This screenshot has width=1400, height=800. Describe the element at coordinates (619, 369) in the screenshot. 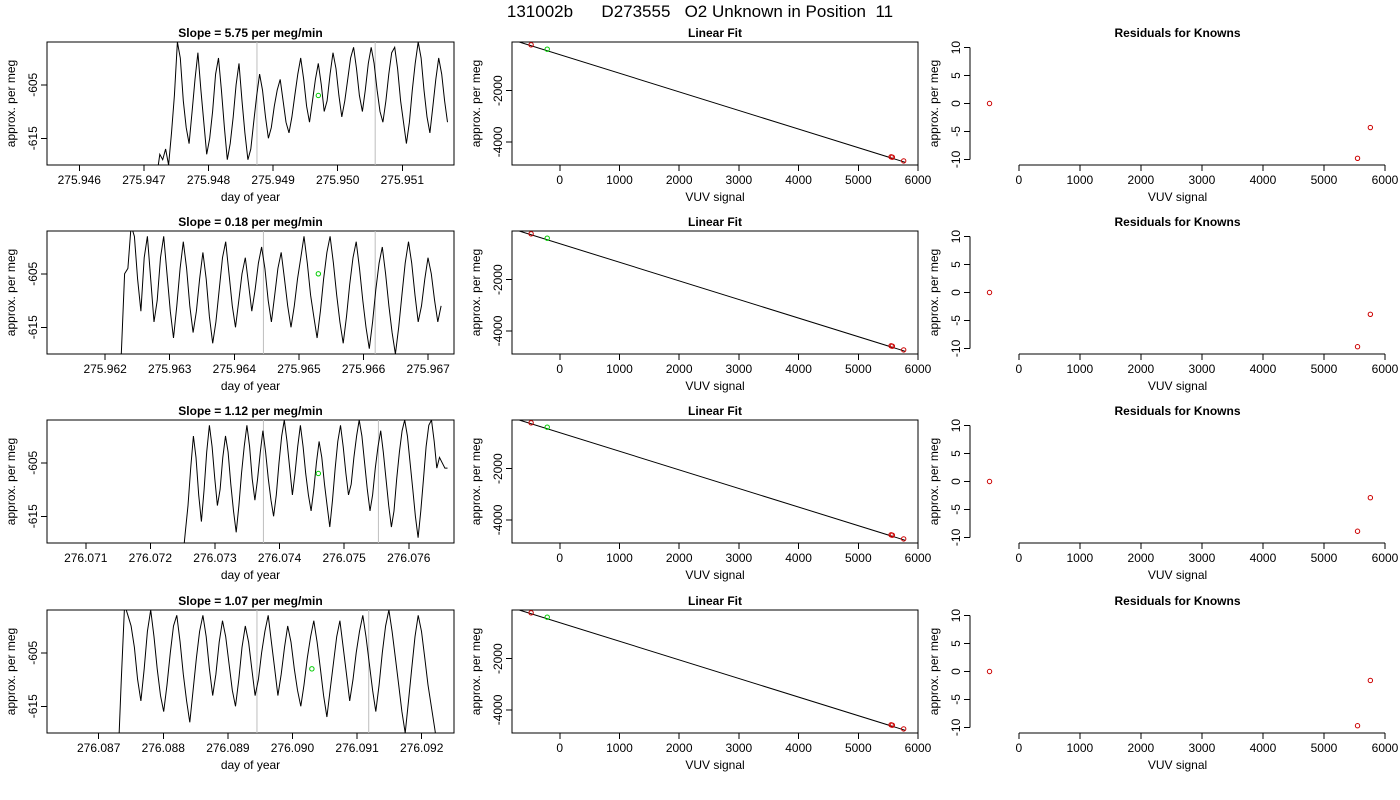

I see `r2-fit-xtick-label: 1000` at that location.